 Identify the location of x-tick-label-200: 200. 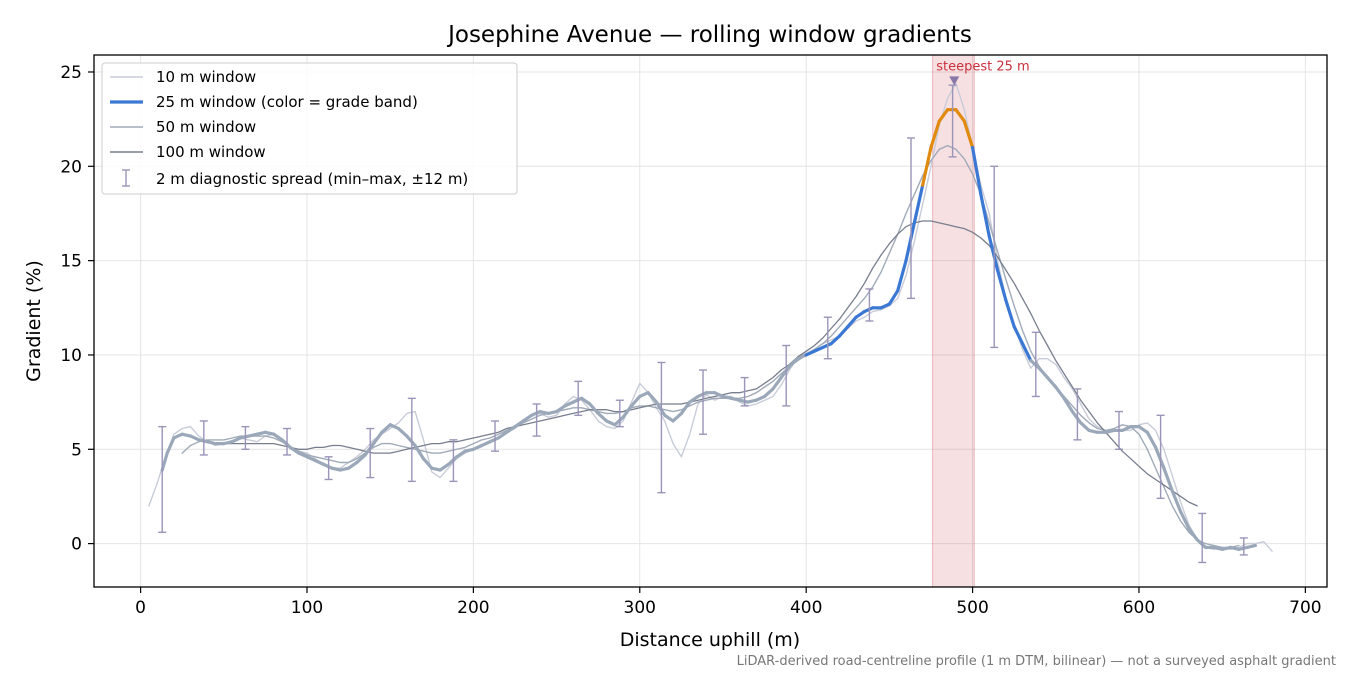
(473, 608).